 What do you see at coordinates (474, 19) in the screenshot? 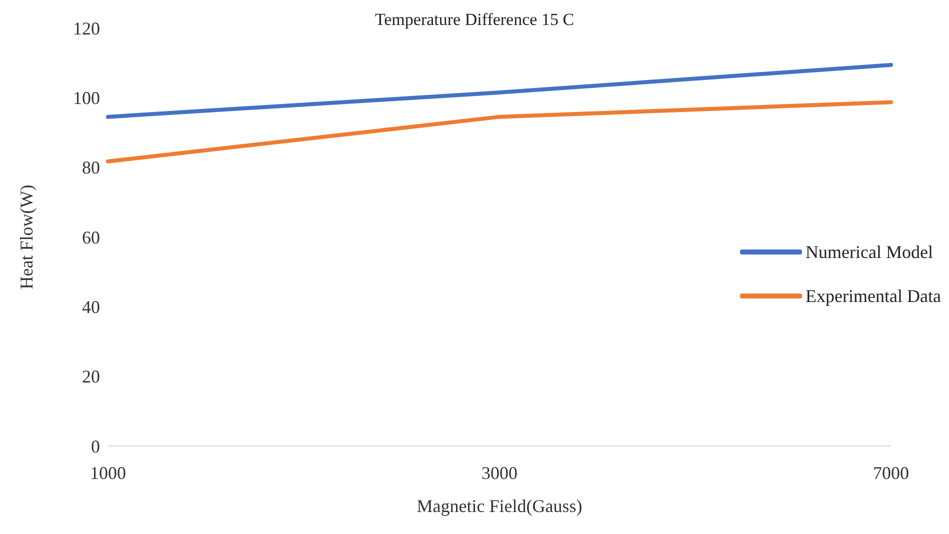
I see `chart-title: Temperature Difference 15 C` at bounding box center [474, 19].